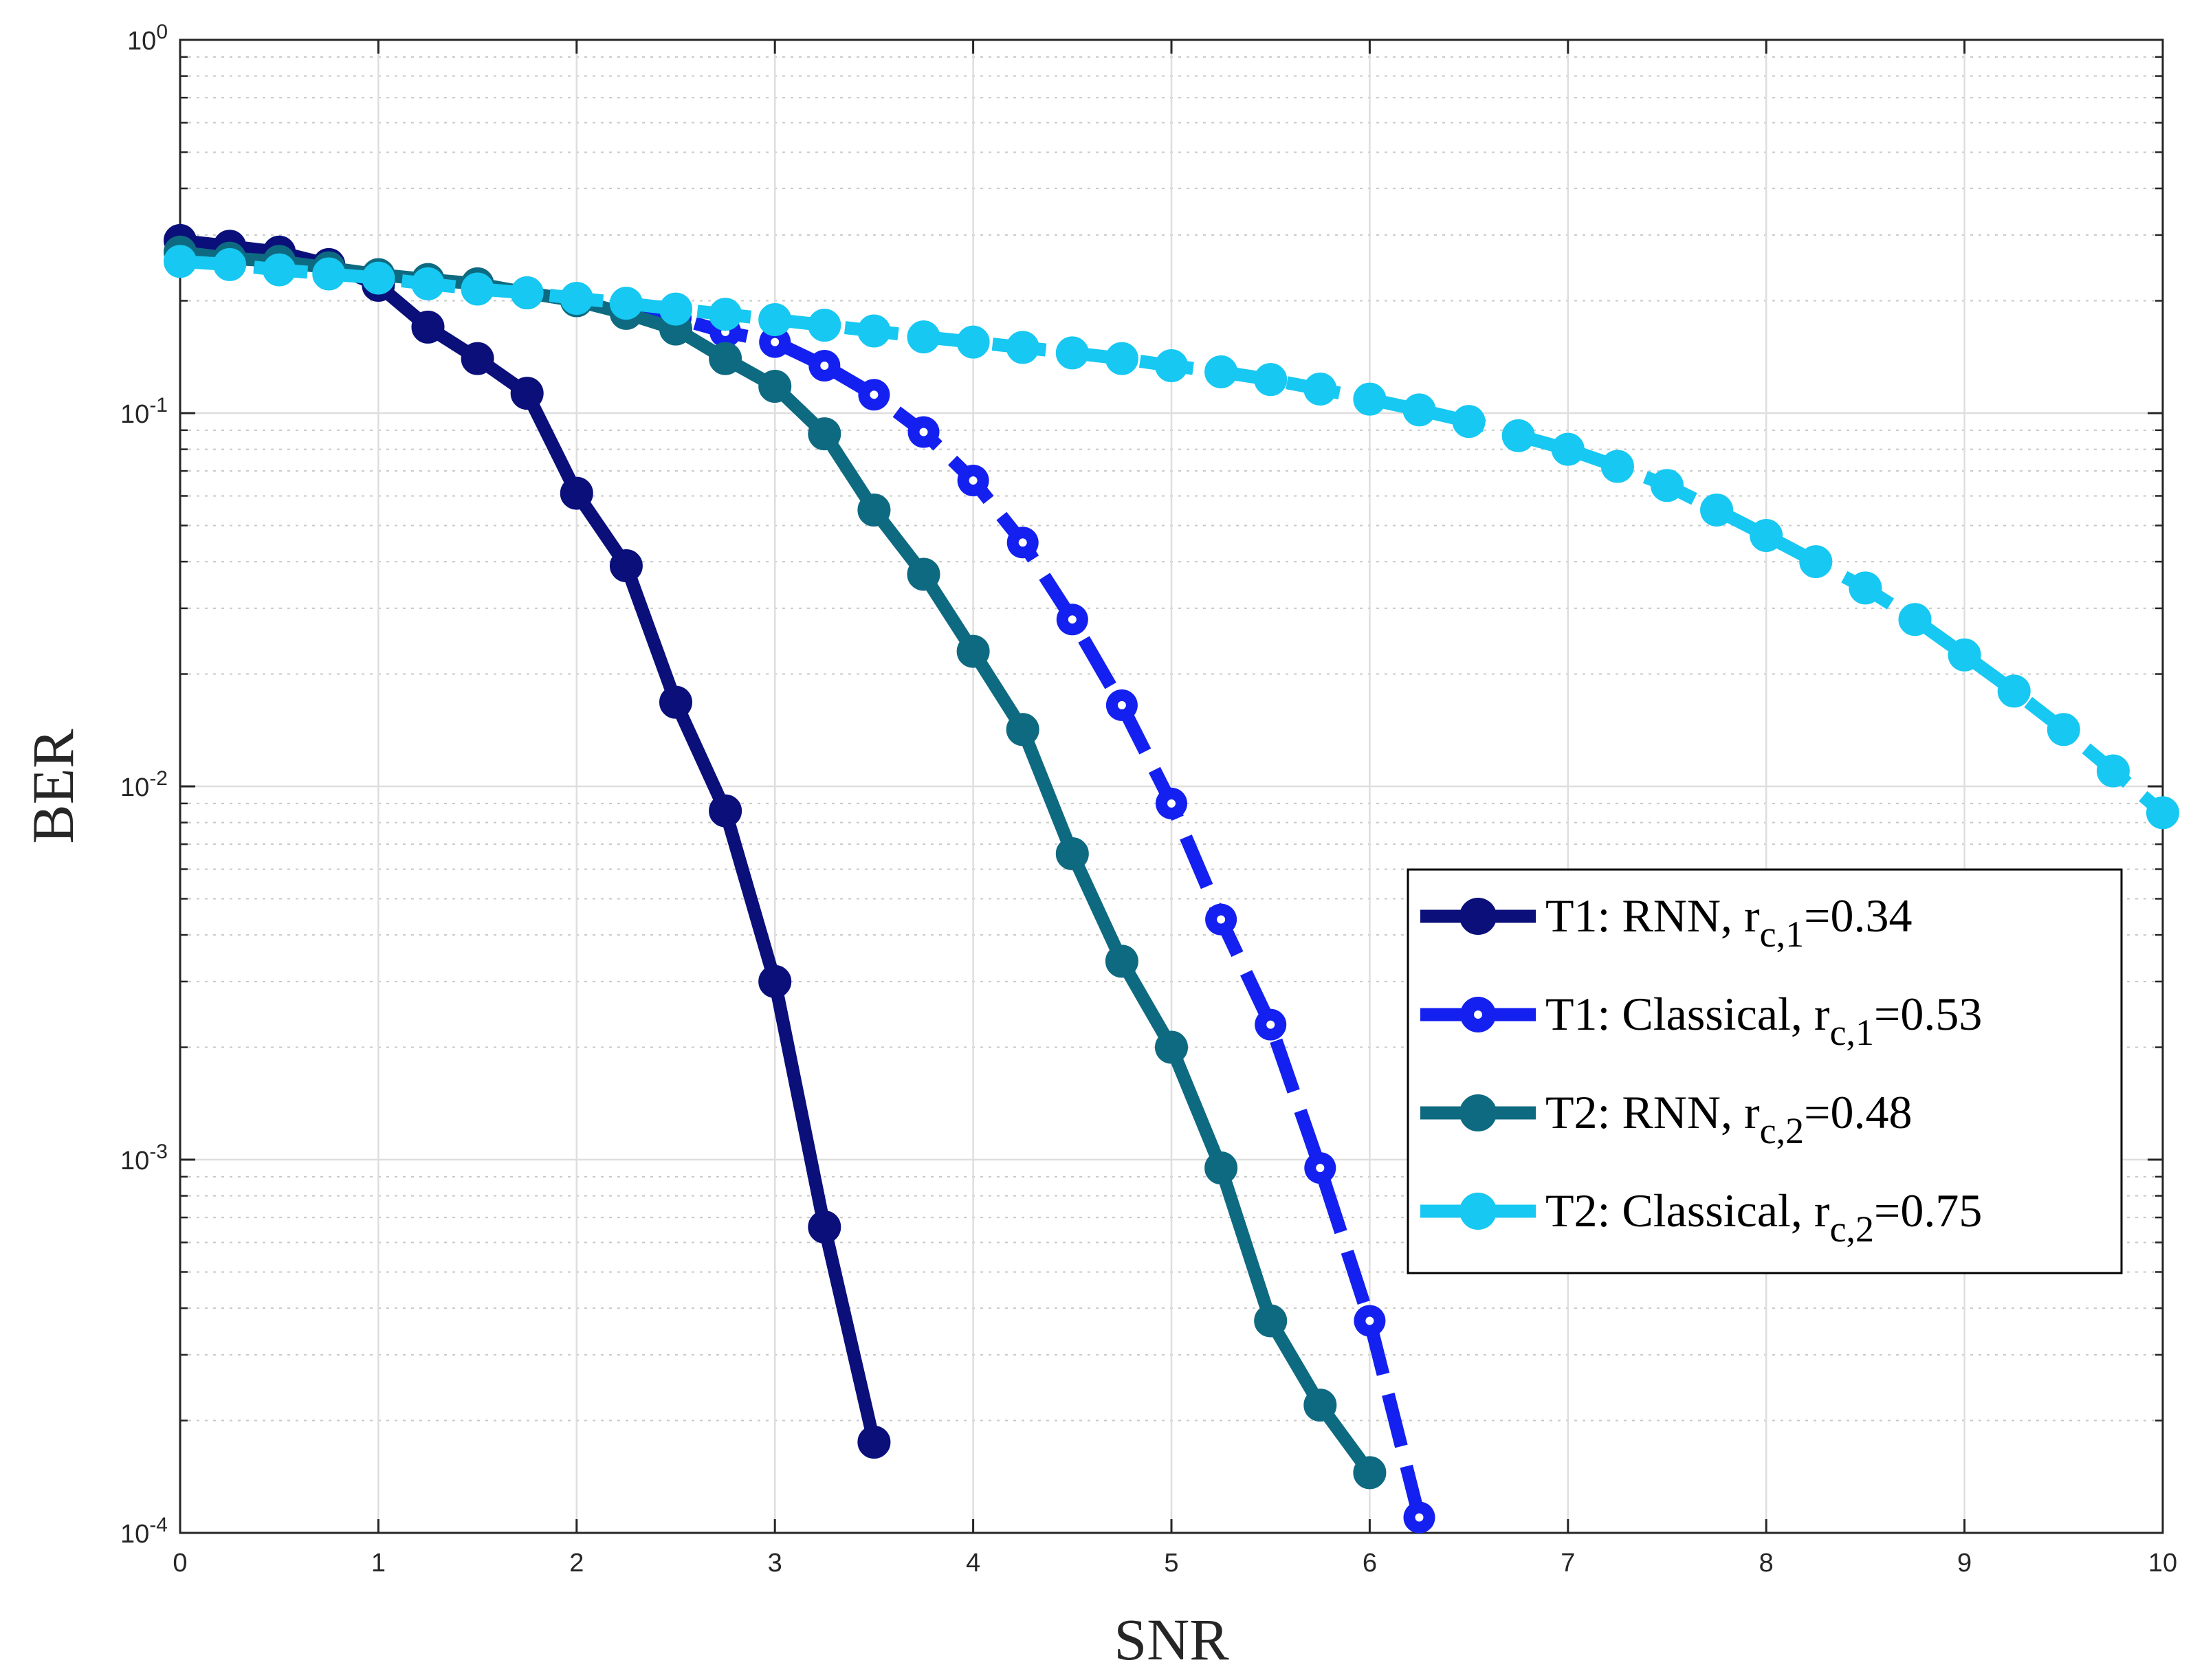  I want to click on legend-entry-t1-rnn: T1: RNN, rc,1=0.34, so click(1666, 922).